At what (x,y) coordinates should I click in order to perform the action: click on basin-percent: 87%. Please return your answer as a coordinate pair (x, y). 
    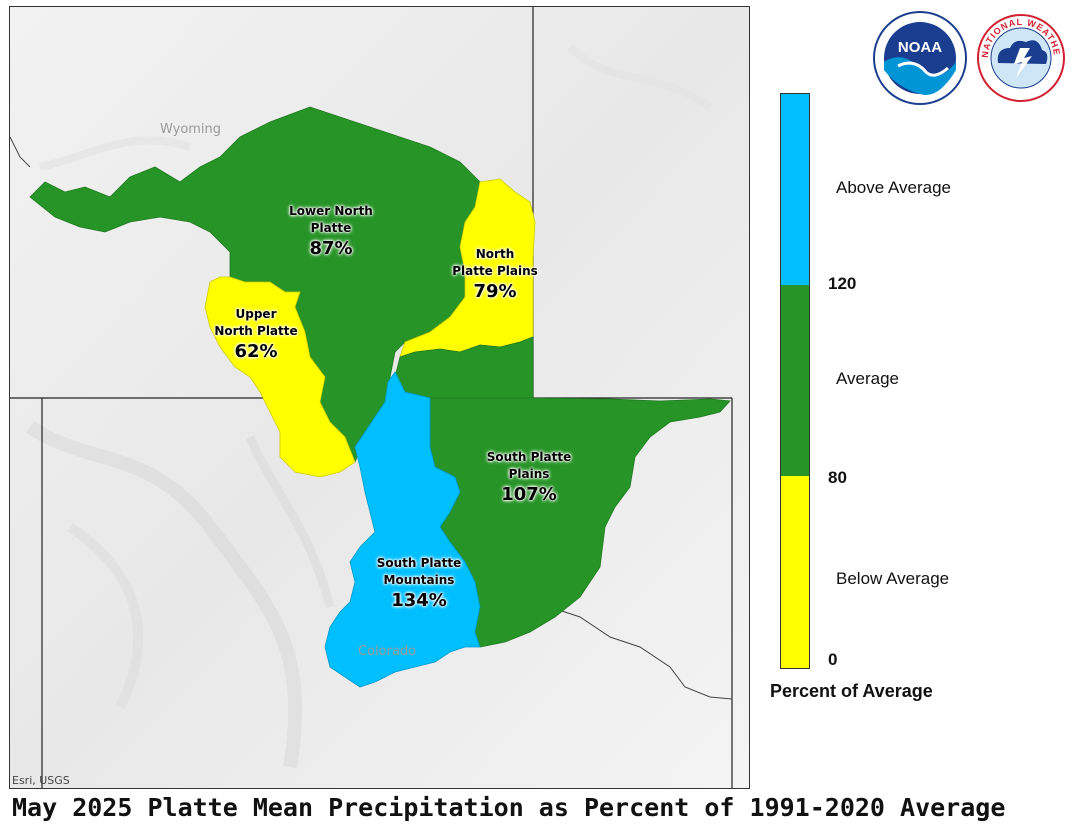
    Looking at the image, I should click on (331, 248).